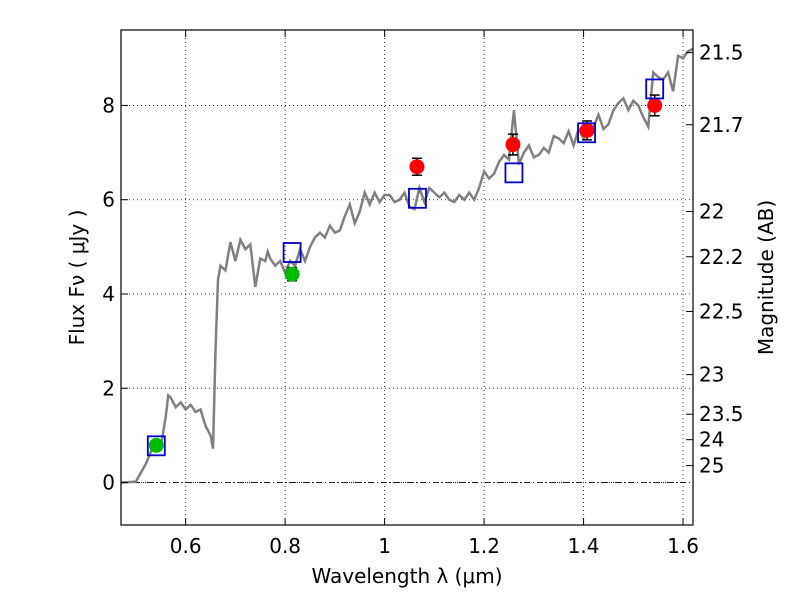 The height and width of the screenshot is (600, 800). Describe the element at coordinates (721, 257) in the screenshot. I see `magnitude-tick-label: 22.2` at that location.